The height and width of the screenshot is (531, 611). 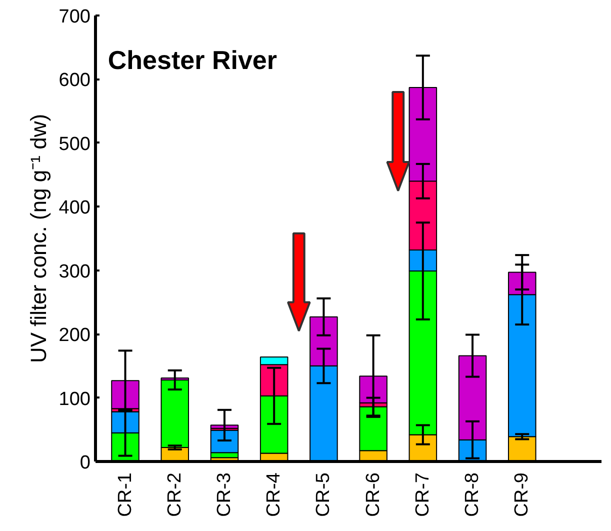 What do you see at coordinates (175, 494) in the screenshot?
I see `x-tick-label: CR-2` at bounding box center [175, 494].